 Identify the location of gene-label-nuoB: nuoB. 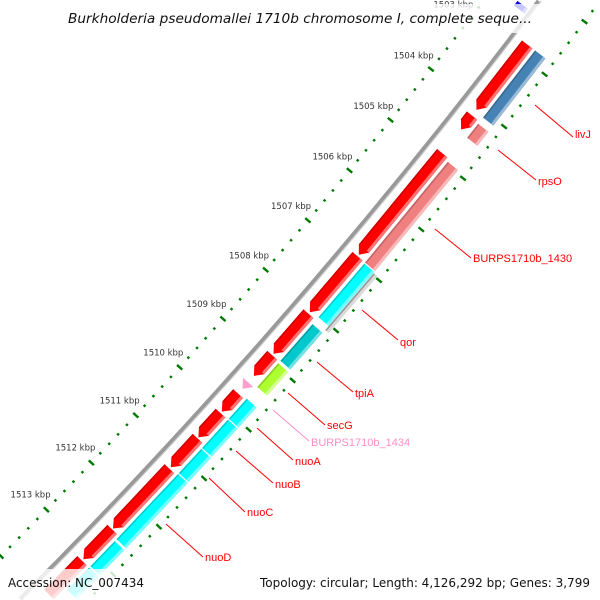
(268, 470).